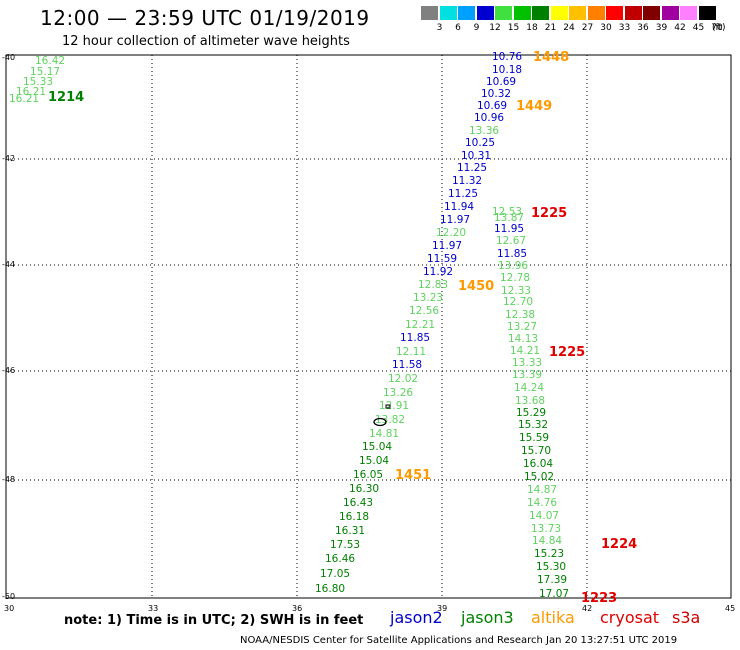  Describe the element at coordinates (390, 420) in the screenshot. I see `wave-height-value: 13.82` at that location.